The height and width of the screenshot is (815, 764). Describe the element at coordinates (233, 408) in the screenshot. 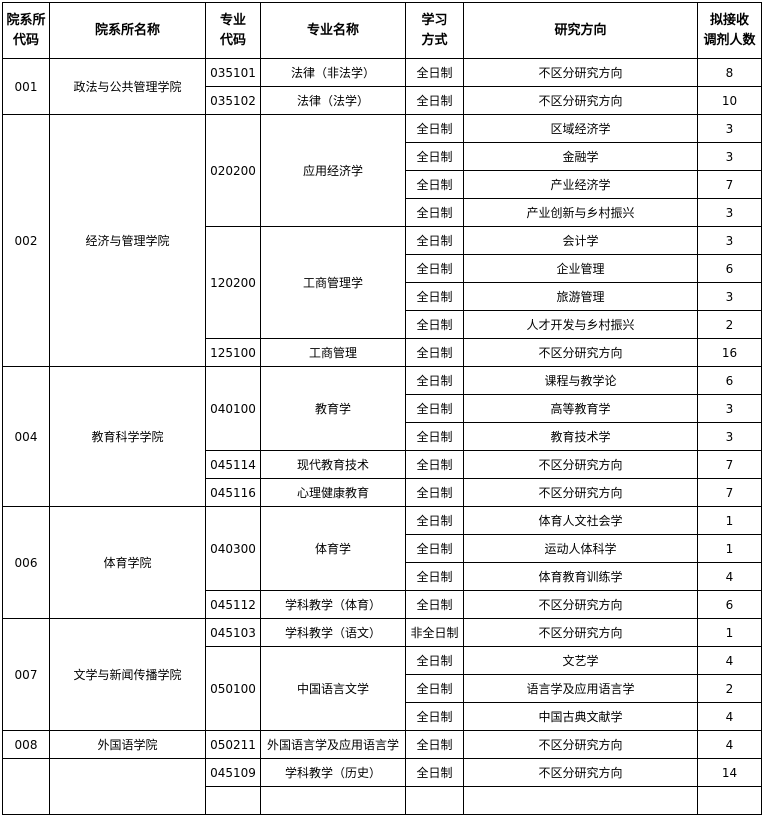

I see `major-code: 040100` at that location.